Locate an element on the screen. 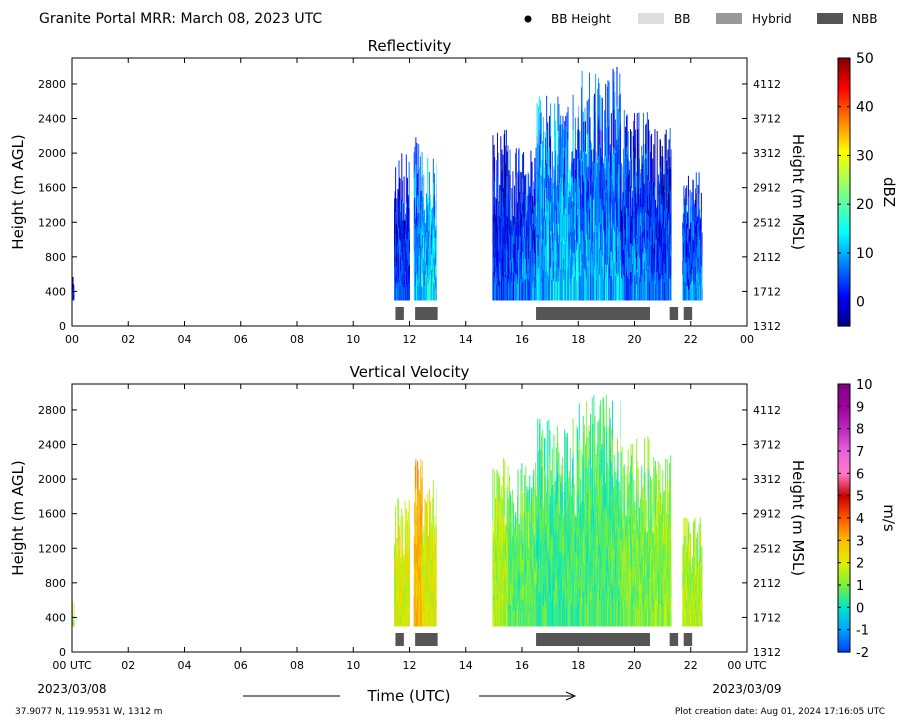  colorbar-tick-label: 7 is located at coordinates (860, 452).